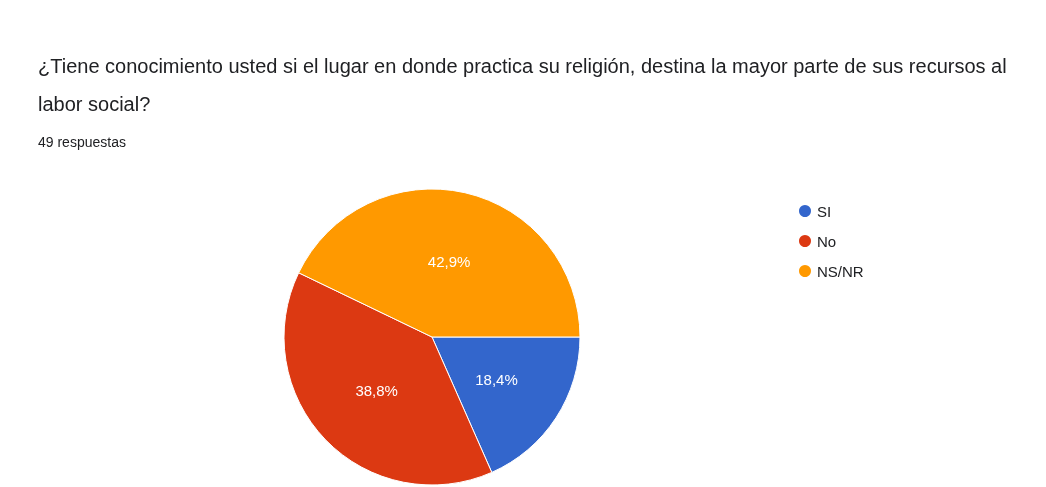 Image resolution: width=1046 pixels, height=487 pixels. What do you see at coordinates (496, 379) in the screenshot?
I see `data-label: 18,4%` at bounding box center [496, 379].